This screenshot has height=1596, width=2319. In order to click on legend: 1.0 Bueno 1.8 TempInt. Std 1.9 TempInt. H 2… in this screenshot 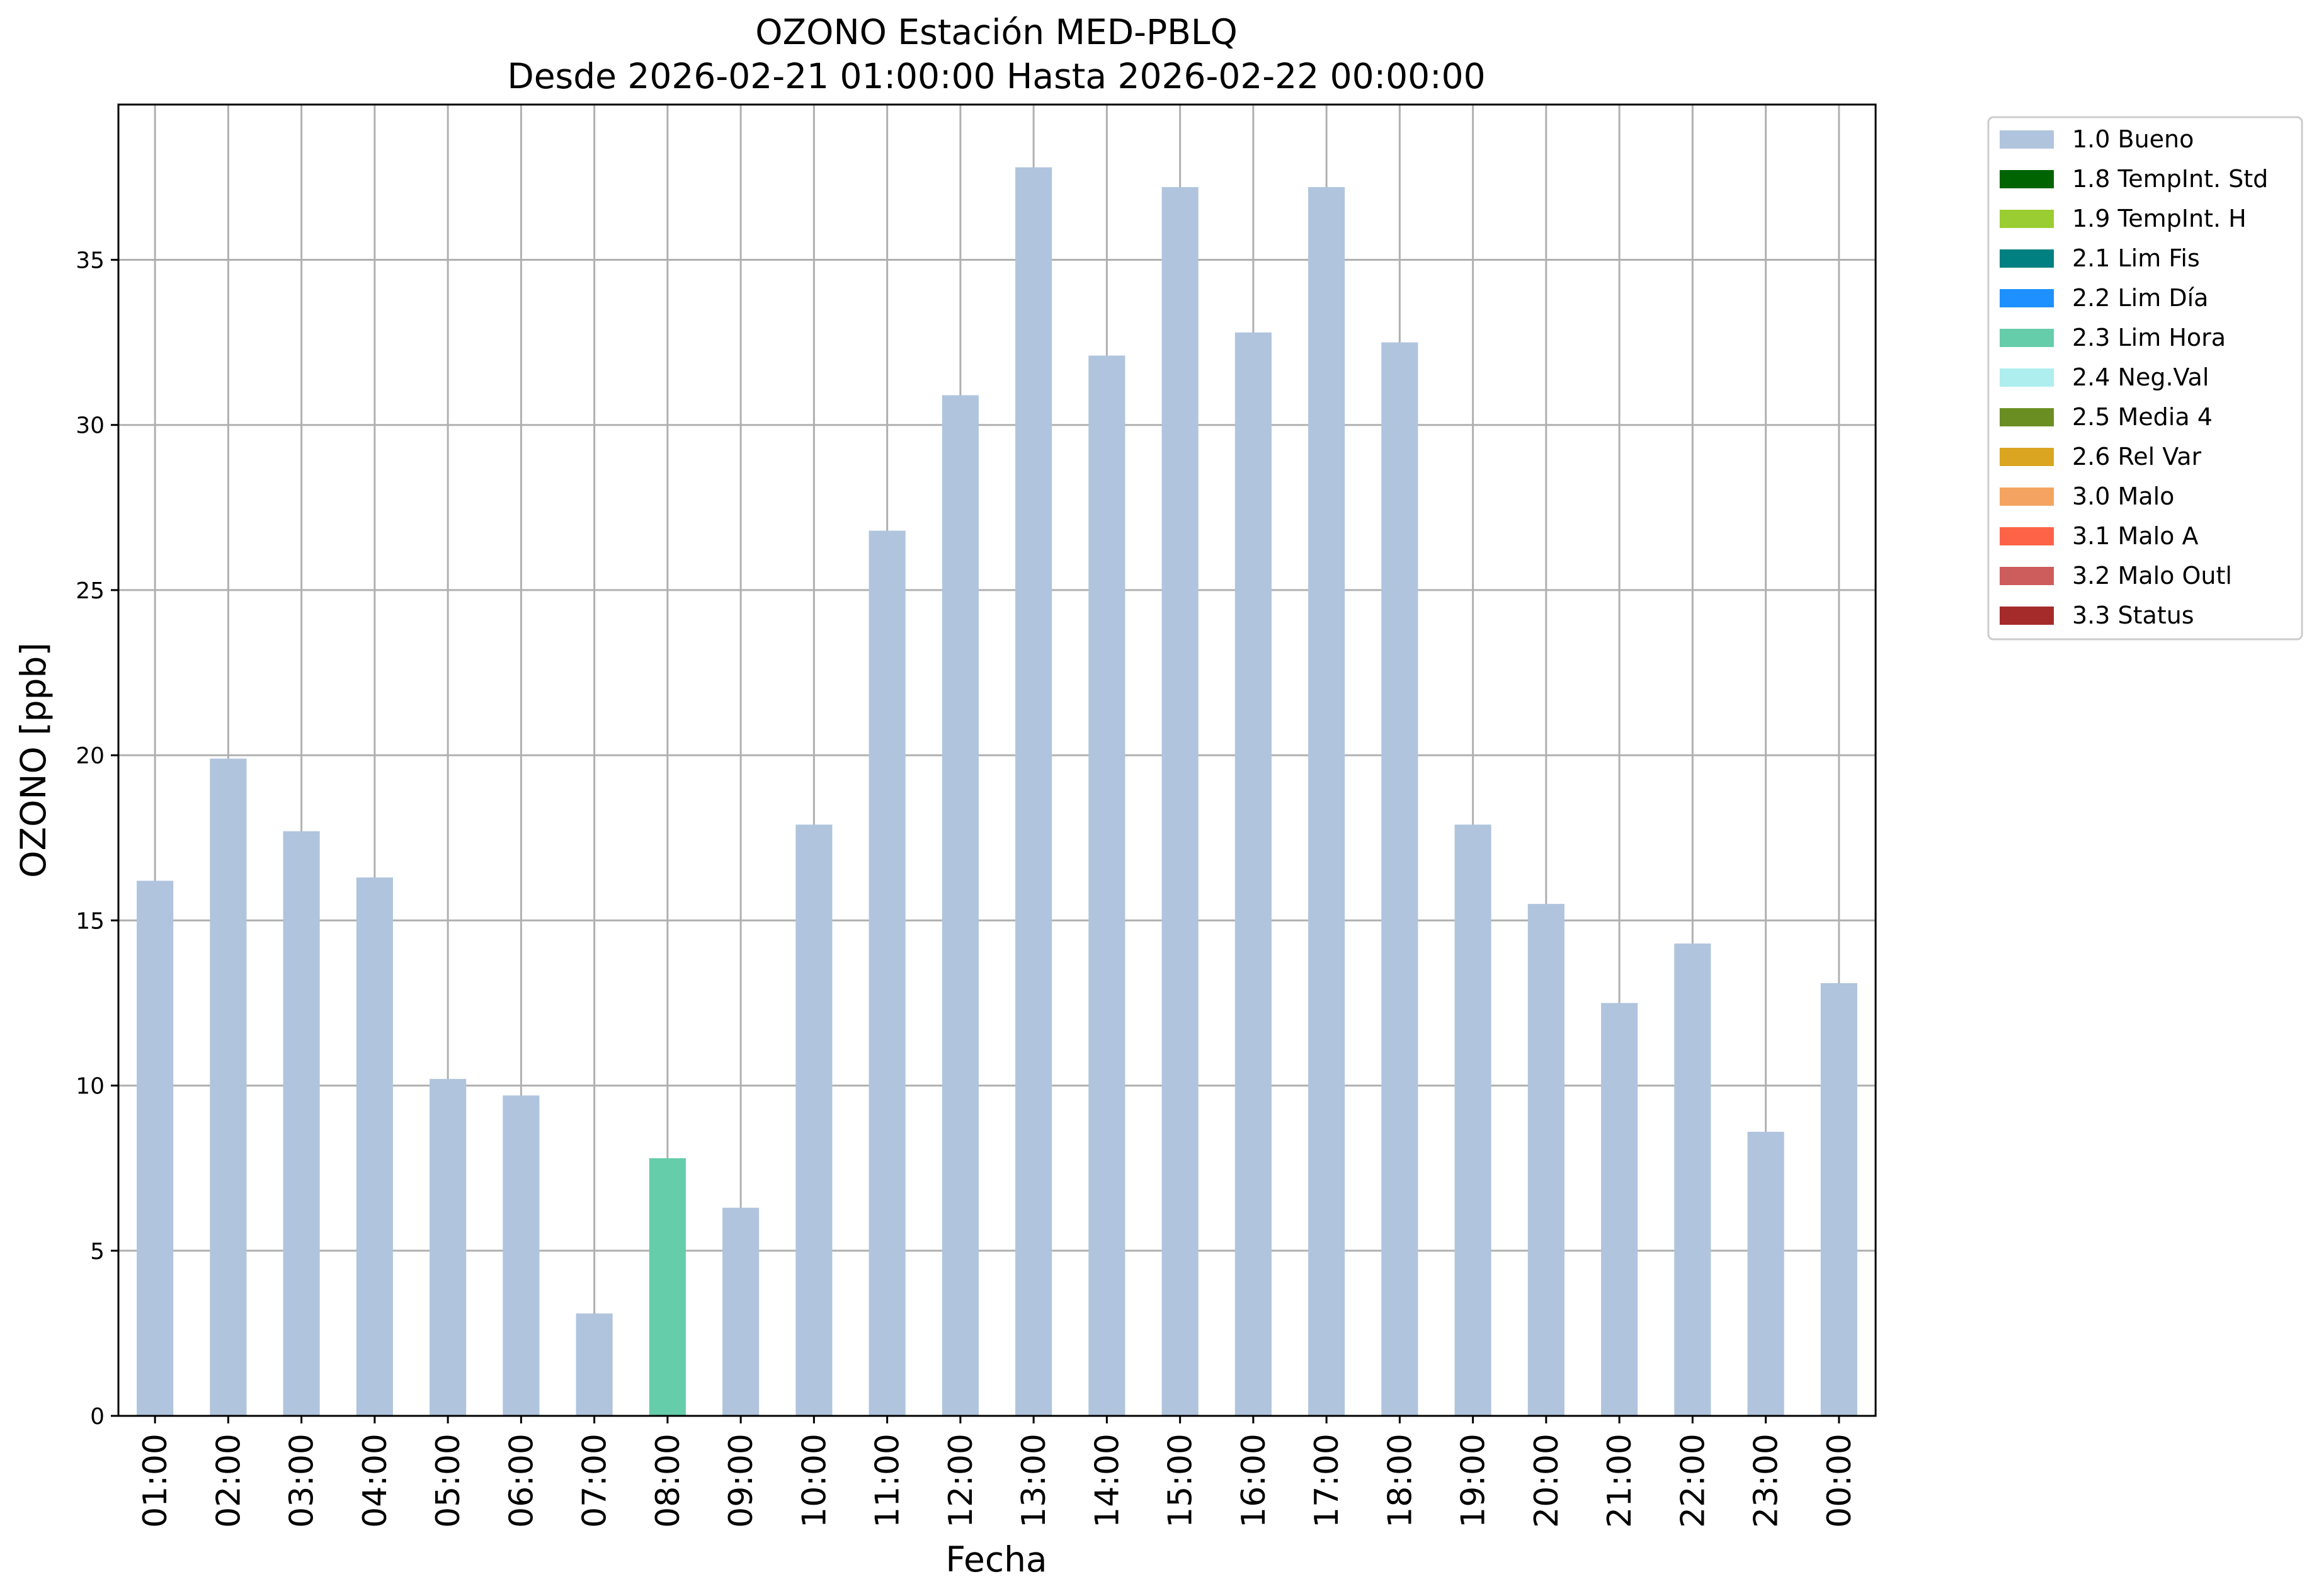, I will do `click(2145, 378)`.